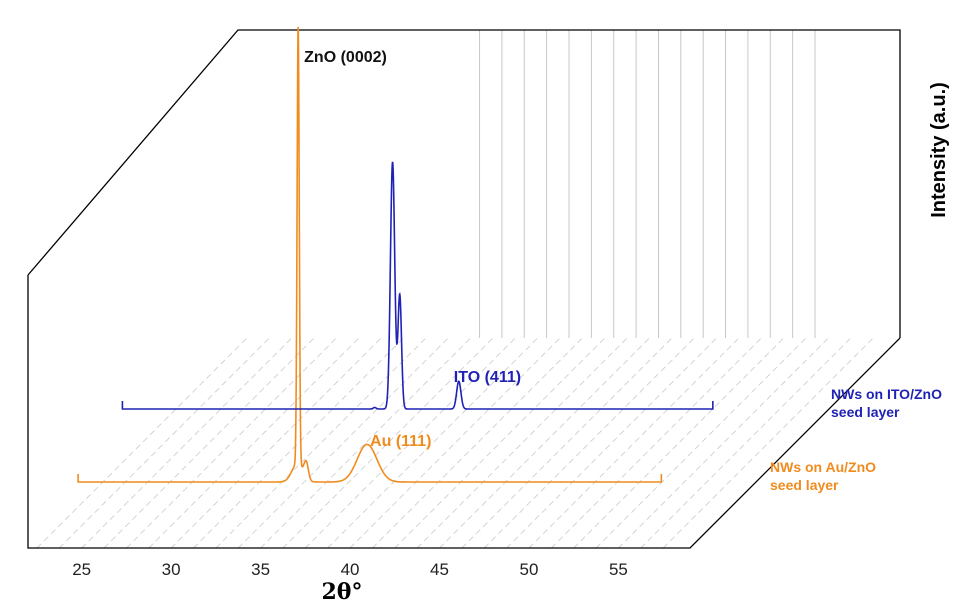 The width and height of the screenshot is (960, 607). Describe the element at coordinates (529, 569) in the screenshot. I see `x-tick-label: 50` at that location.